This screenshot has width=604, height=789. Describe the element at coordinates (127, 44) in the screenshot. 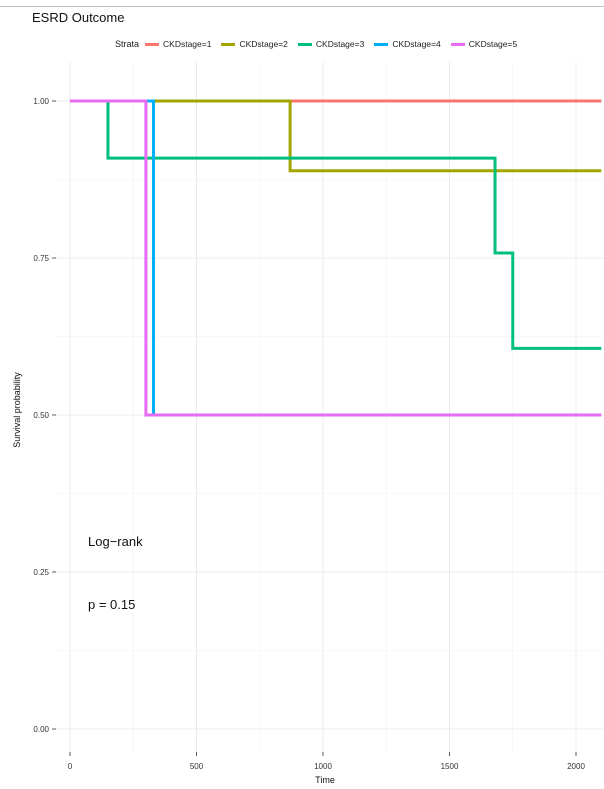

I see `legend-title: Strata` at that location.